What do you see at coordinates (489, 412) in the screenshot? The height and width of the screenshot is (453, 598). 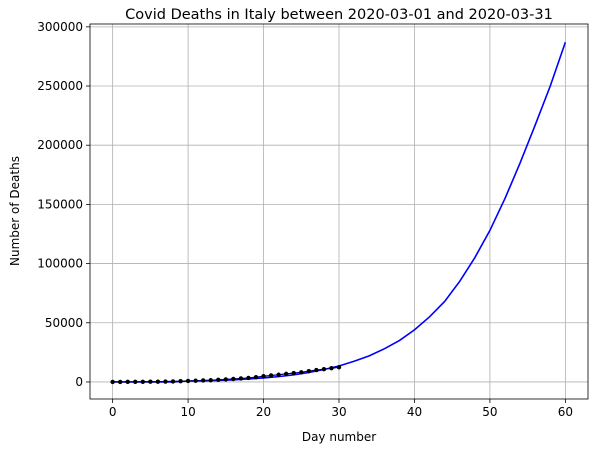 I see `x-tick-label: 50` at bounding box center [489, 412].